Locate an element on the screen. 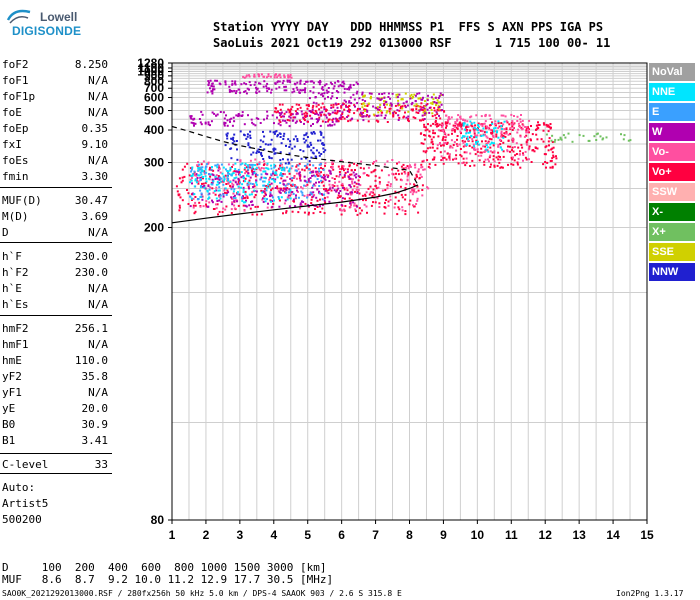  param-value: 30.47 is located at coordinates (91, 200).